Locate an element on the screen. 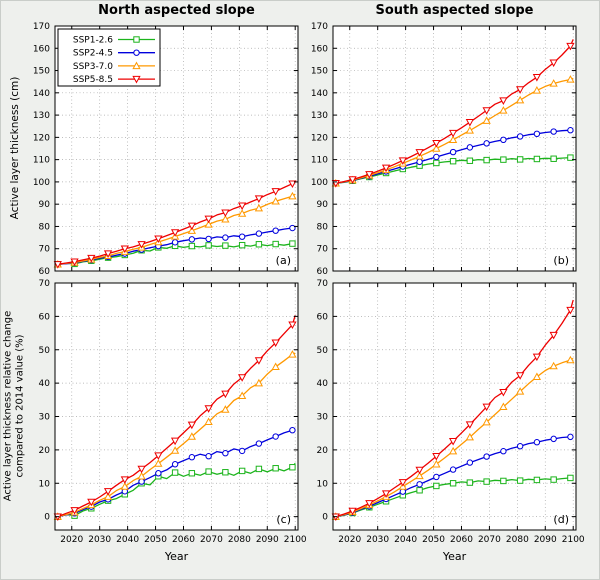  legend: SSP1-2.6 SSP2-4.5 SSP3-7.0 SSP5-8.5 is located at coordinates (109, 57).